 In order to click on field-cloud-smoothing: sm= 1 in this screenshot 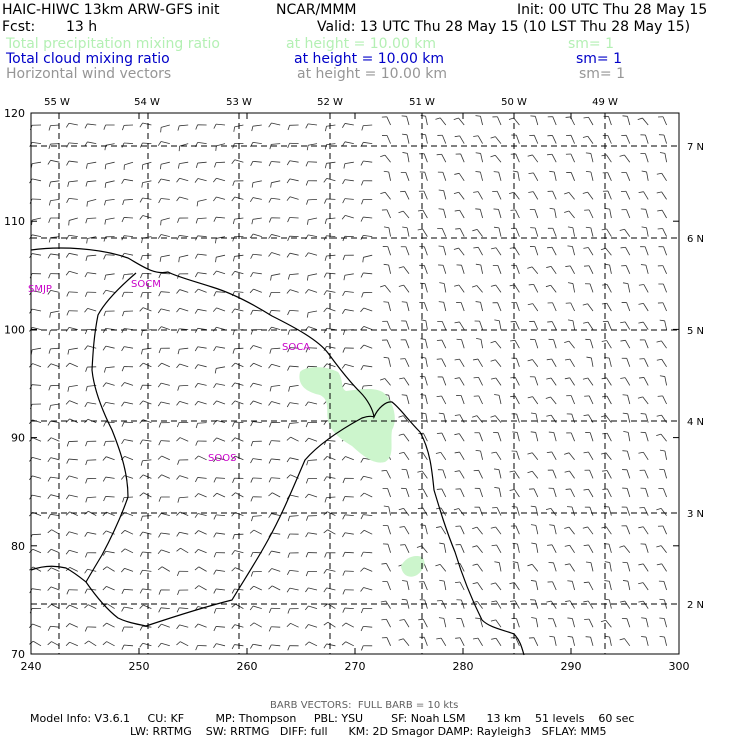, I will do `click(599, 59)`.